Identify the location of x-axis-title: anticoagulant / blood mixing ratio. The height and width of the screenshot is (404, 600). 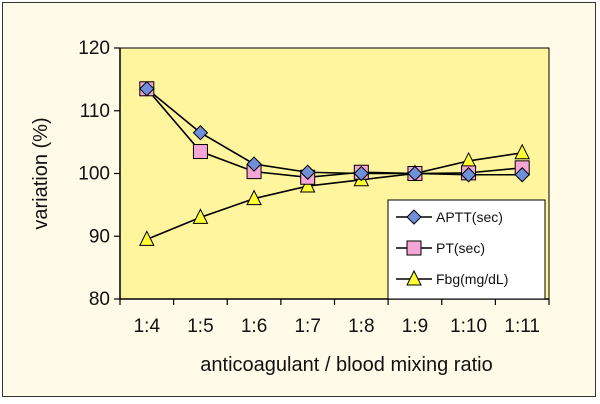
(346, 365).